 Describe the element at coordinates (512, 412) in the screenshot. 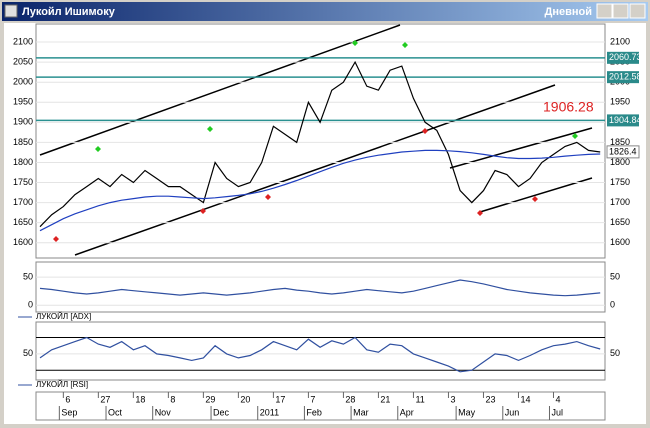

I see `month-label: Jun` at that location.